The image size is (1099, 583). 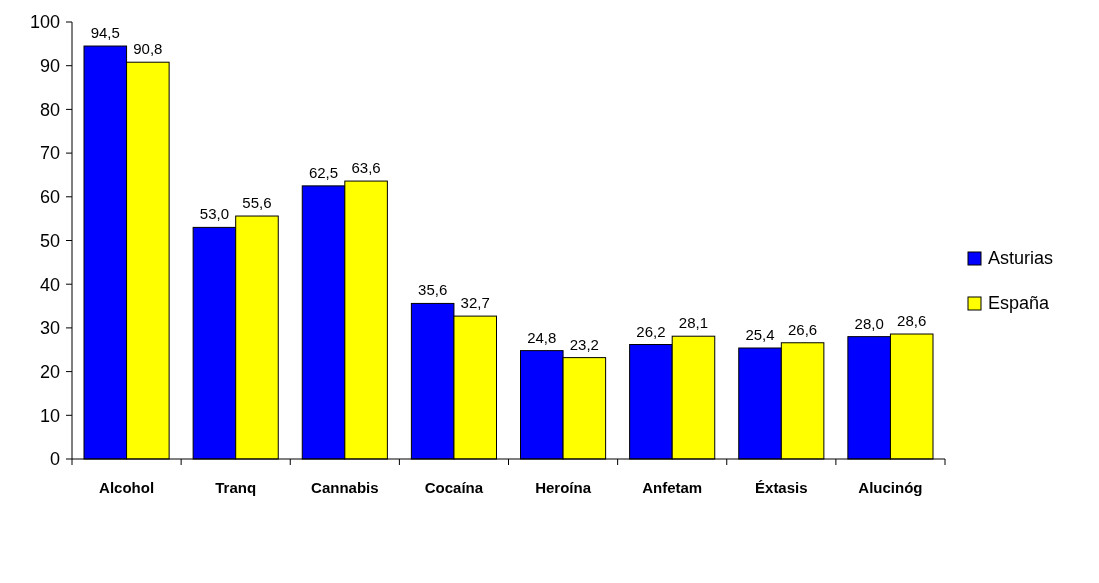 What do you see at coordinates (49, 66) in the screenshot?
I see `y-tick-label: 90` at bounding box center [49, 66].